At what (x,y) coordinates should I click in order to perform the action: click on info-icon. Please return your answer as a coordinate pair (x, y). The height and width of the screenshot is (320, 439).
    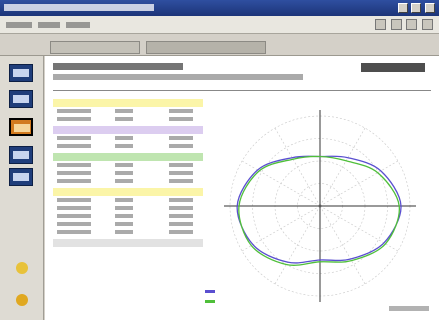
    Looking at the image, I should click on (22, 300).